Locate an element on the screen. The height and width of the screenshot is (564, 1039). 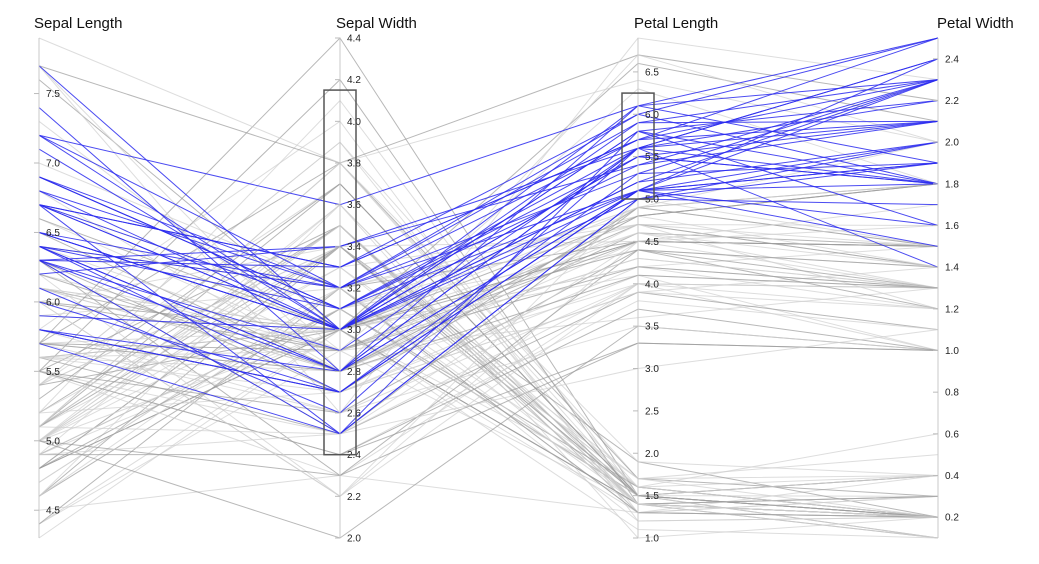
tick-label: 3.8 is located at coordinates (354, 164).